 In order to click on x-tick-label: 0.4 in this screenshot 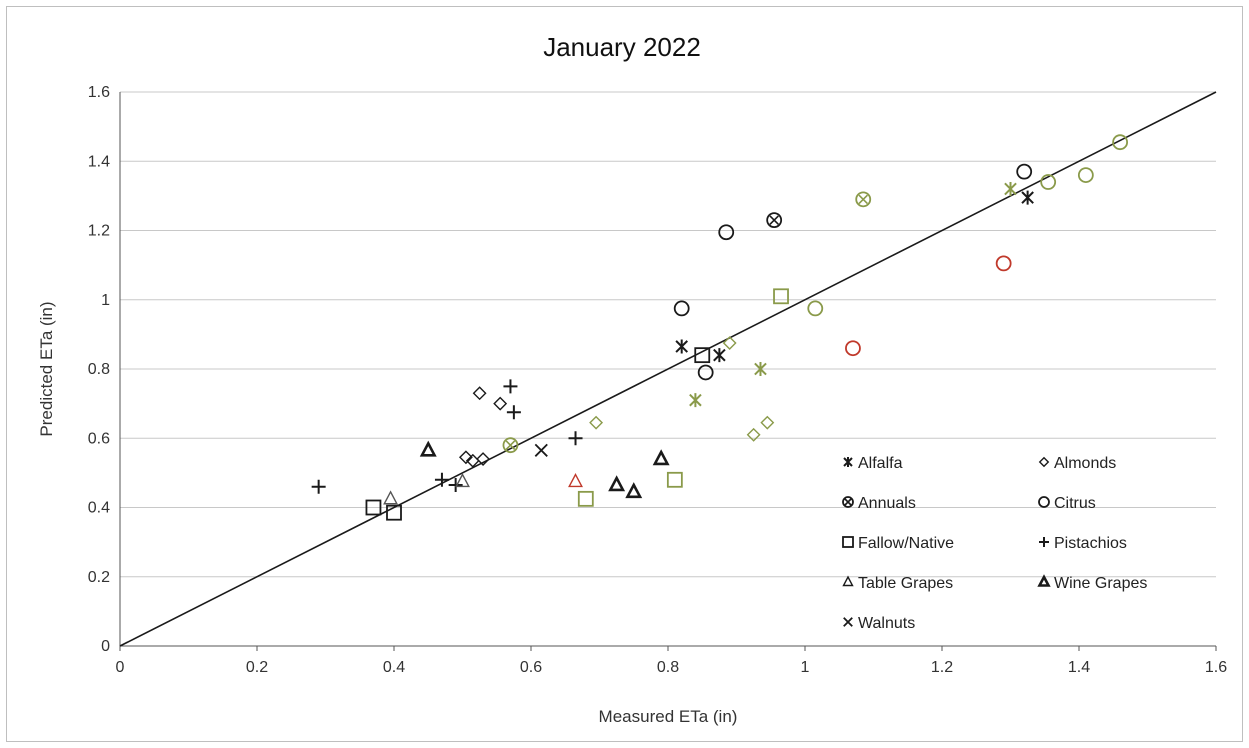, I will do `click(394, 667)`.